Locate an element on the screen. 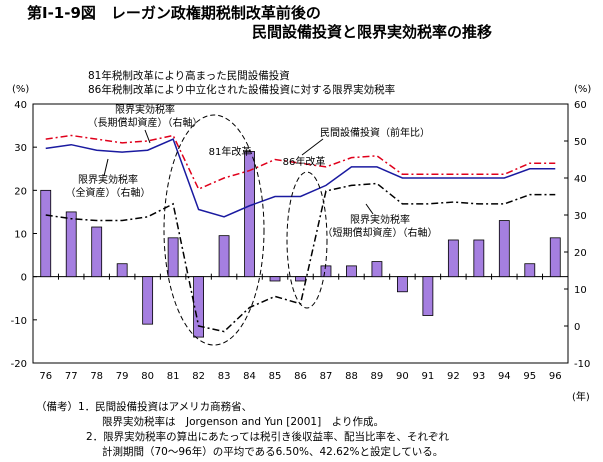 The height and width of the screenshot is (462, 603). reform86-ellipse is located at coordinates (307, 240).